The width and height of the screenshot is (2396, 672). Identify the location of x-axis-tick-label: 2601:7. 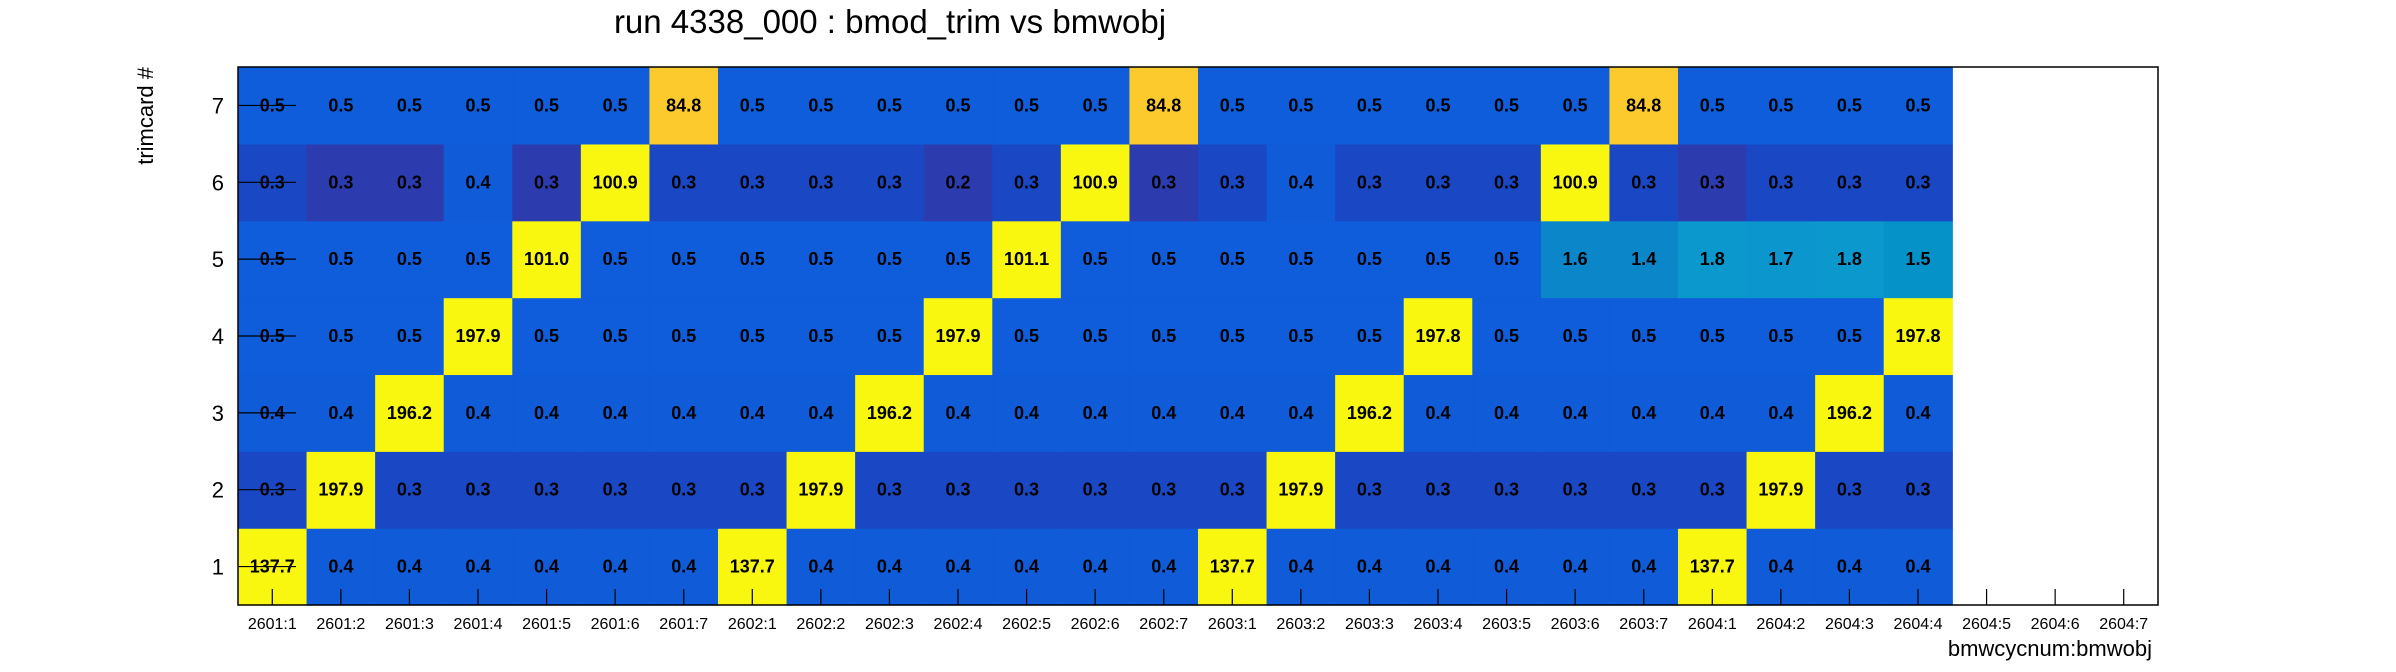
(683, 624).